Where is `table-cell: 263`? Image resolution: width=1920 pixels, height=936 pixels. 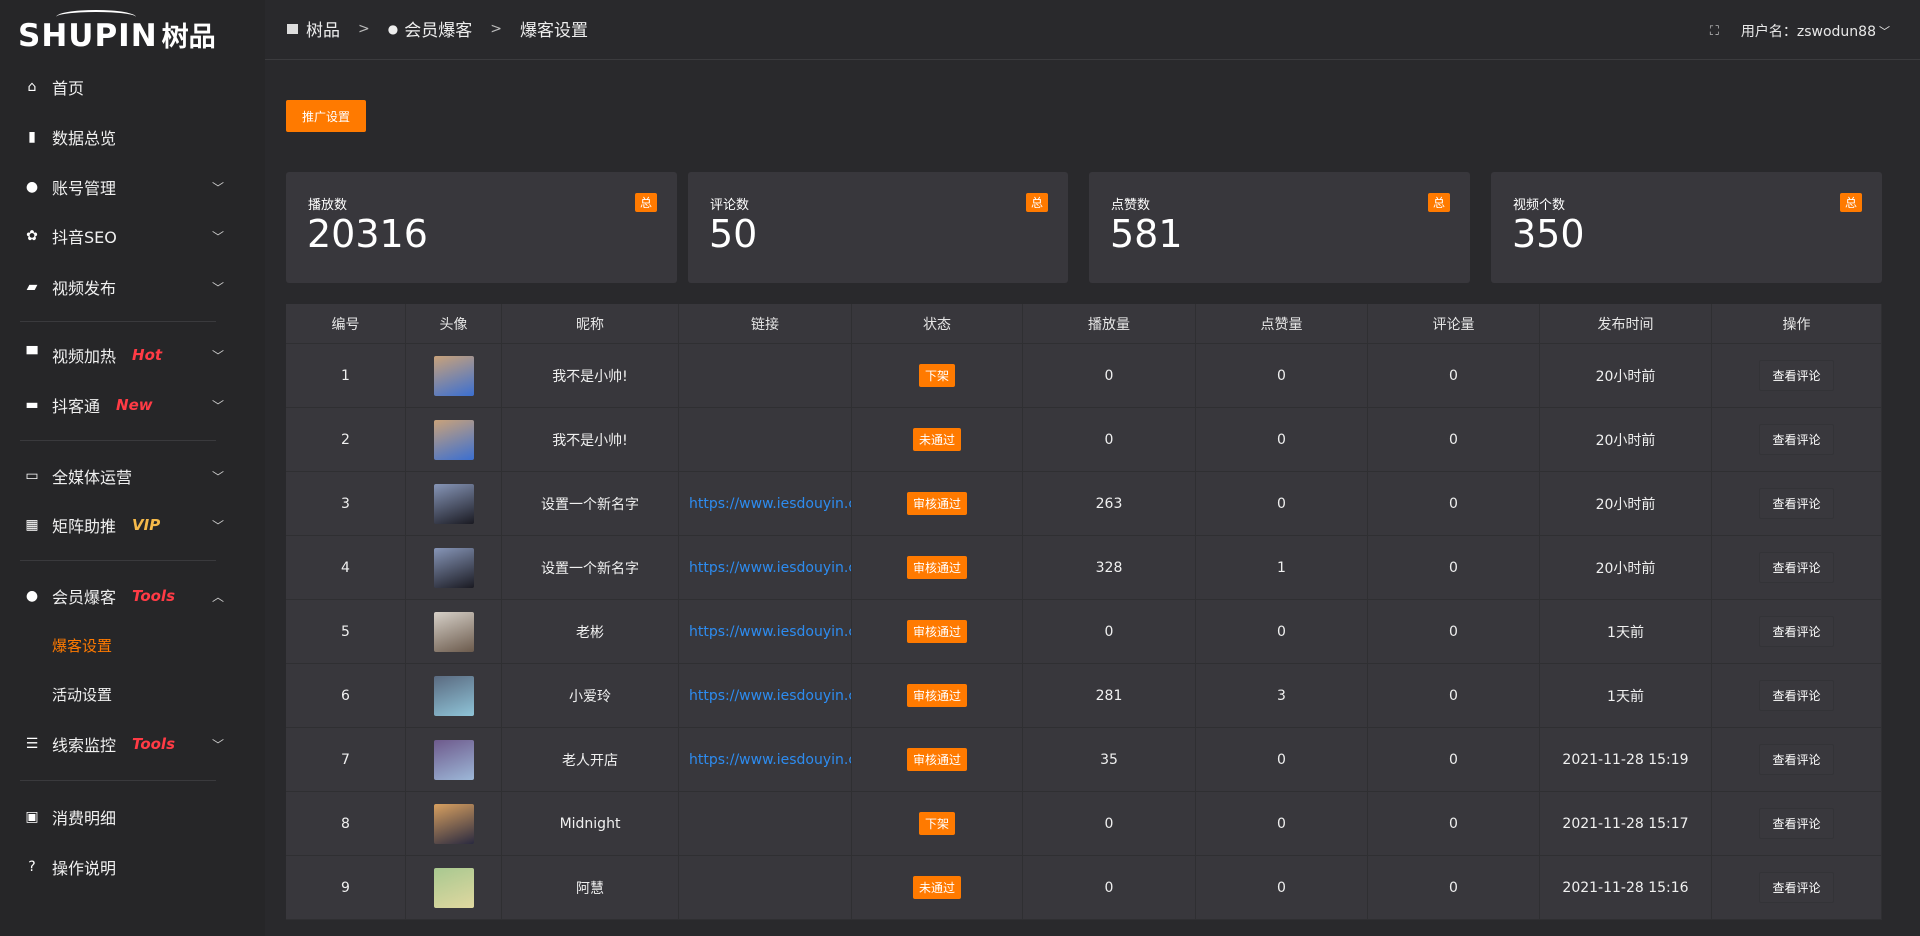
table-cell: 263 is located at coordinates (1109, 503).